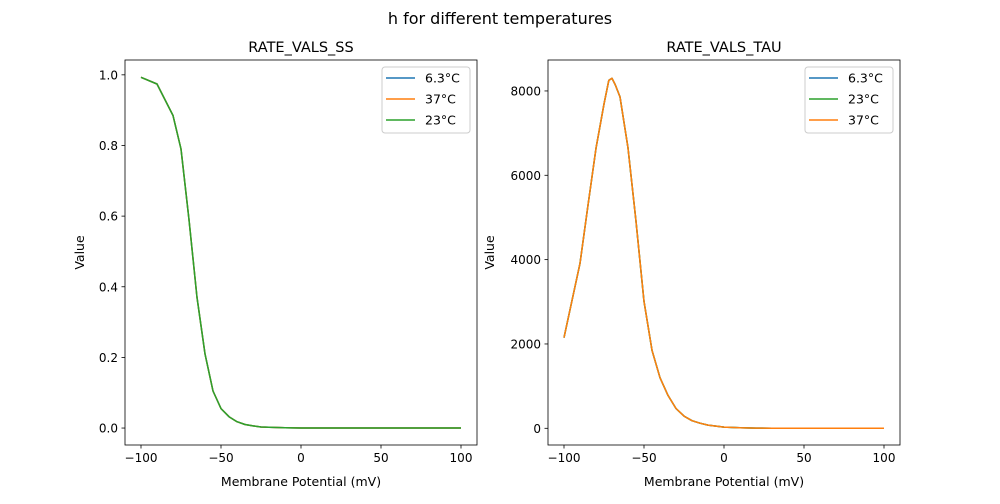 Image resolution: width=1000 pixels, height=504 pixels. I want to click on subplot-title: RATE_VALS_SS, so click(300, 48).